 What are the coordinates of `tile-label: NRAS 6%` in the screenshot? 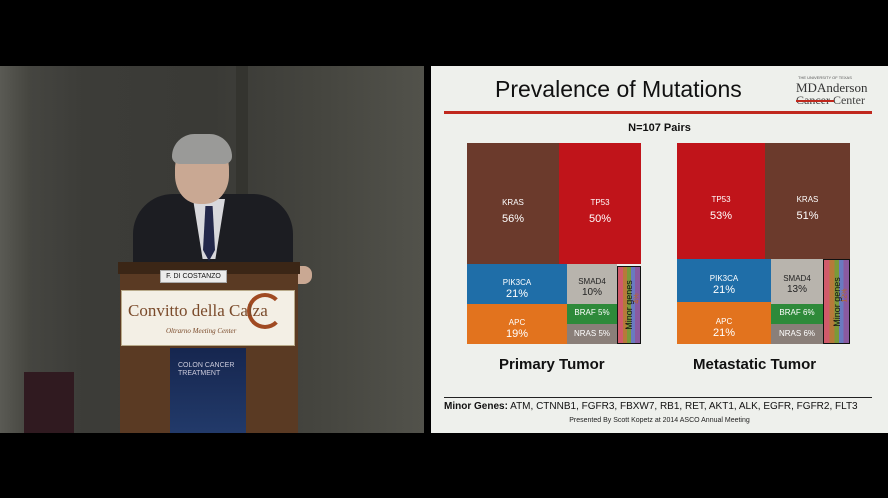 It's located at (797, 333).